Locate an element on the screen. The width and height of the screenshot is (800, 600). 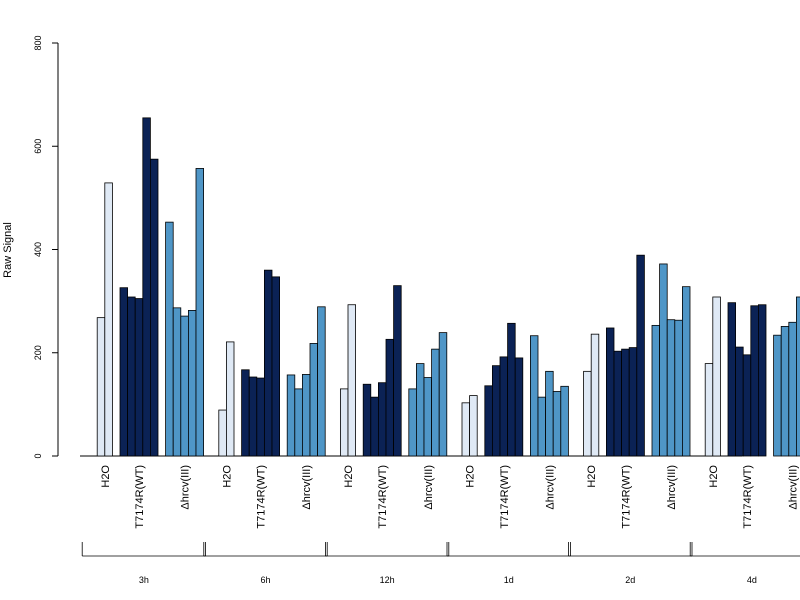
time-brackets: 3h6h12h1d2d4d6d is located at coordinates (440, 563).